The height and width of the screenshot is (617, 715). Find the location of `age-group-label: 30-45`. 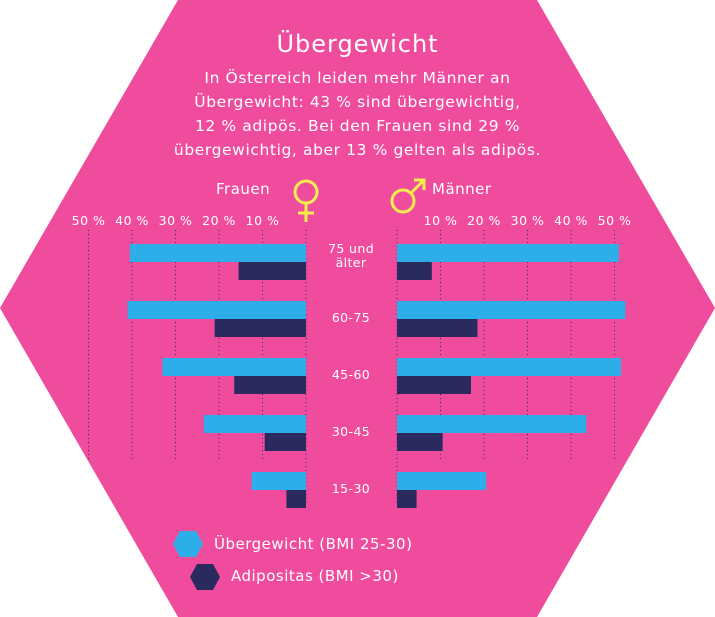

age-group-label: 30-45 is located at coordinates (351, 431).